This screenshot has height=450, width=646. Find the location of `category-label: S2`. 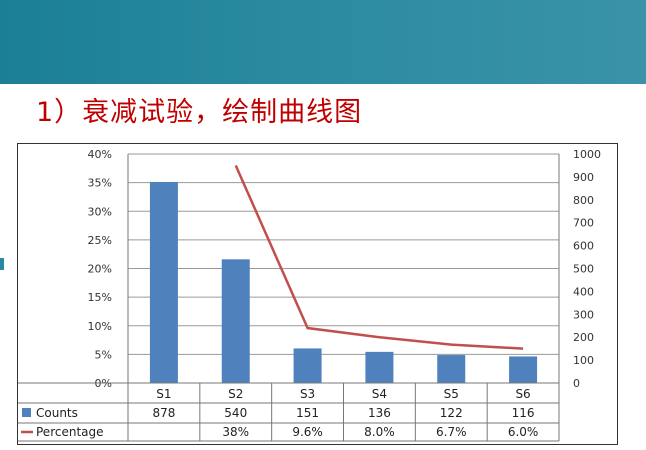

category-label: S2 is located at coordinates (235, 394).